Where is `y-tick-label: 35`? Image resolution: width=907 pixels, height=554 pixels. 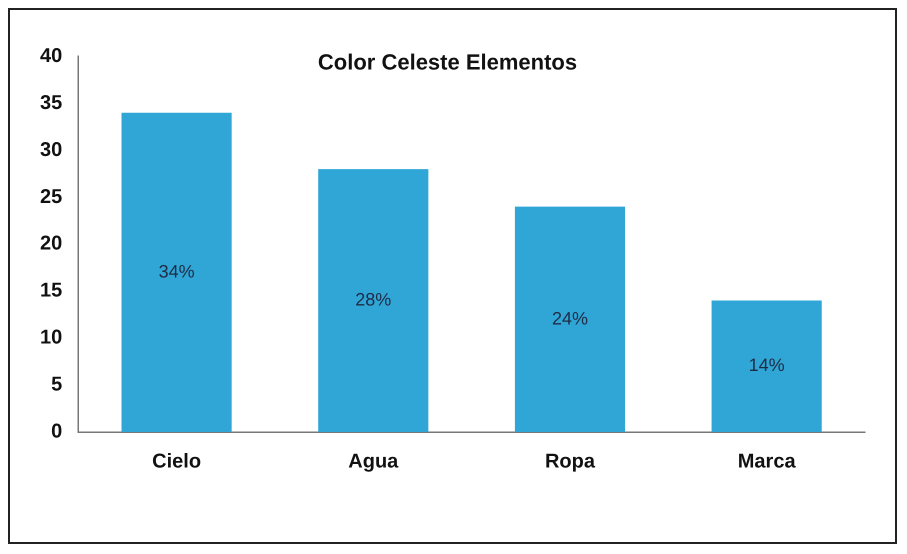
y-tick-label: 35 is located at coordinates (51, 103).